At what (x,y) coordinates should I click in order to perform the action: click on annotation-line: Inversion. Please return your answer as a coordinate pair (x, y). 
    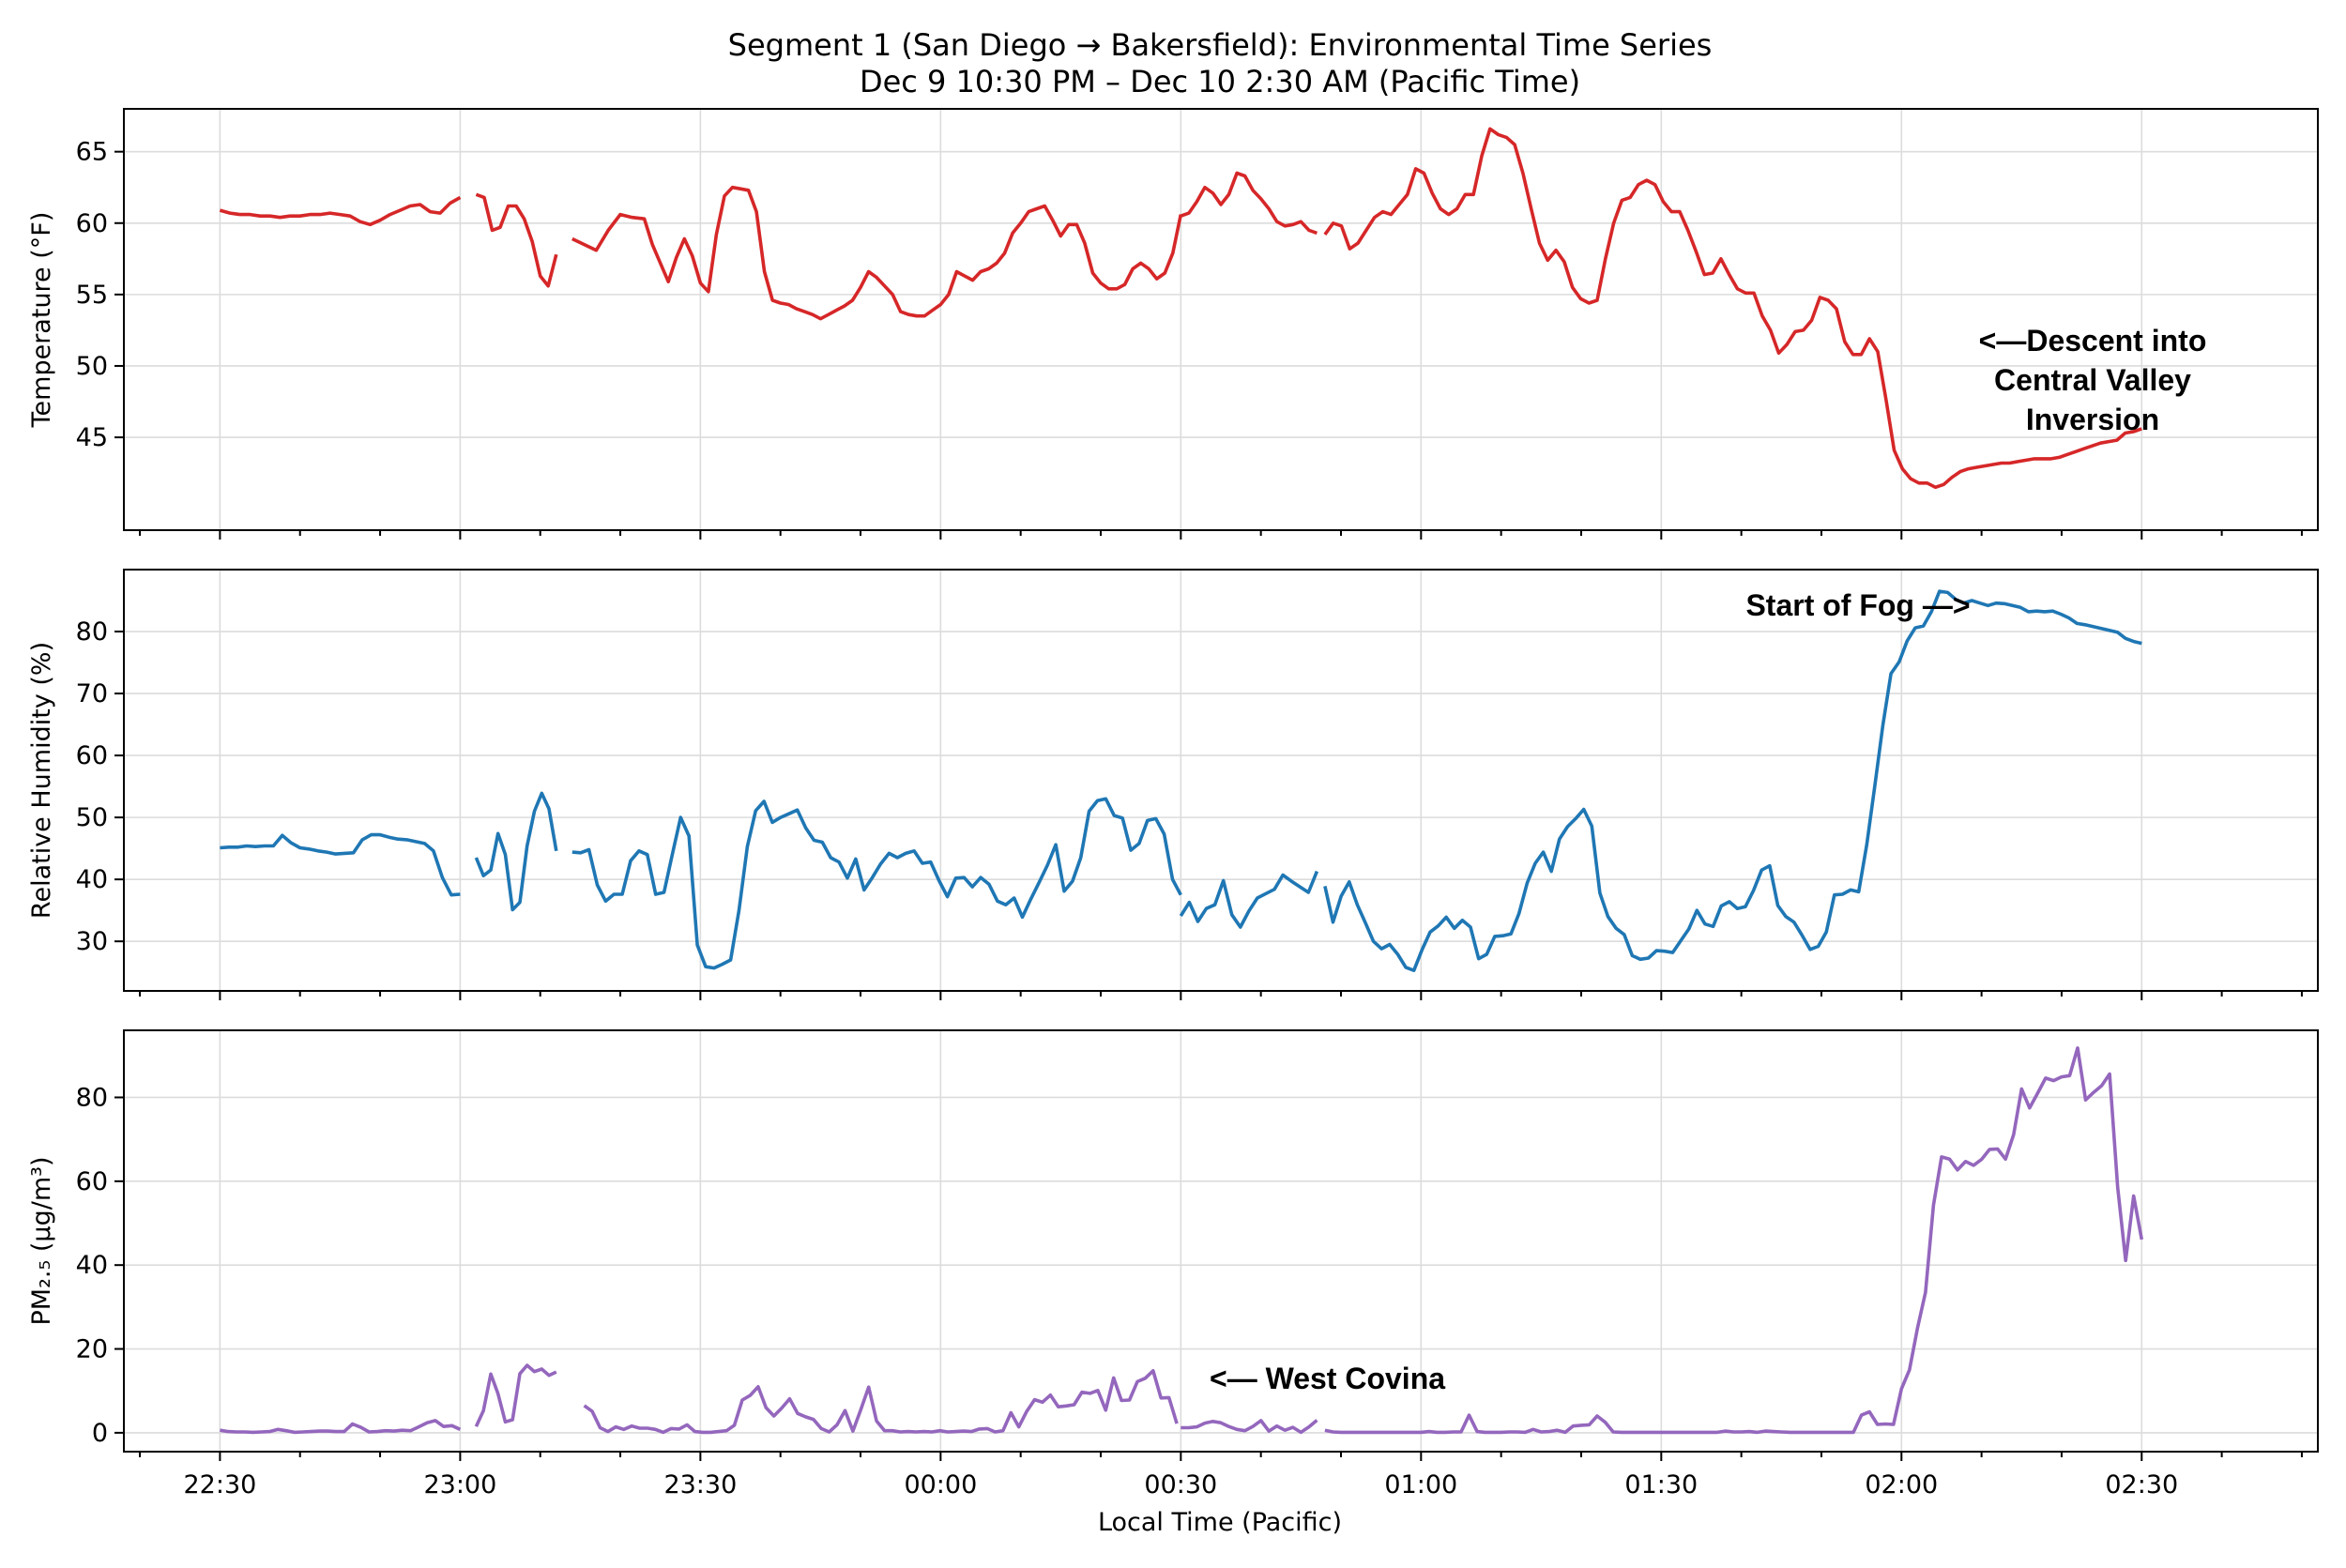
    Looking at the image, I should click on (2093, 419).